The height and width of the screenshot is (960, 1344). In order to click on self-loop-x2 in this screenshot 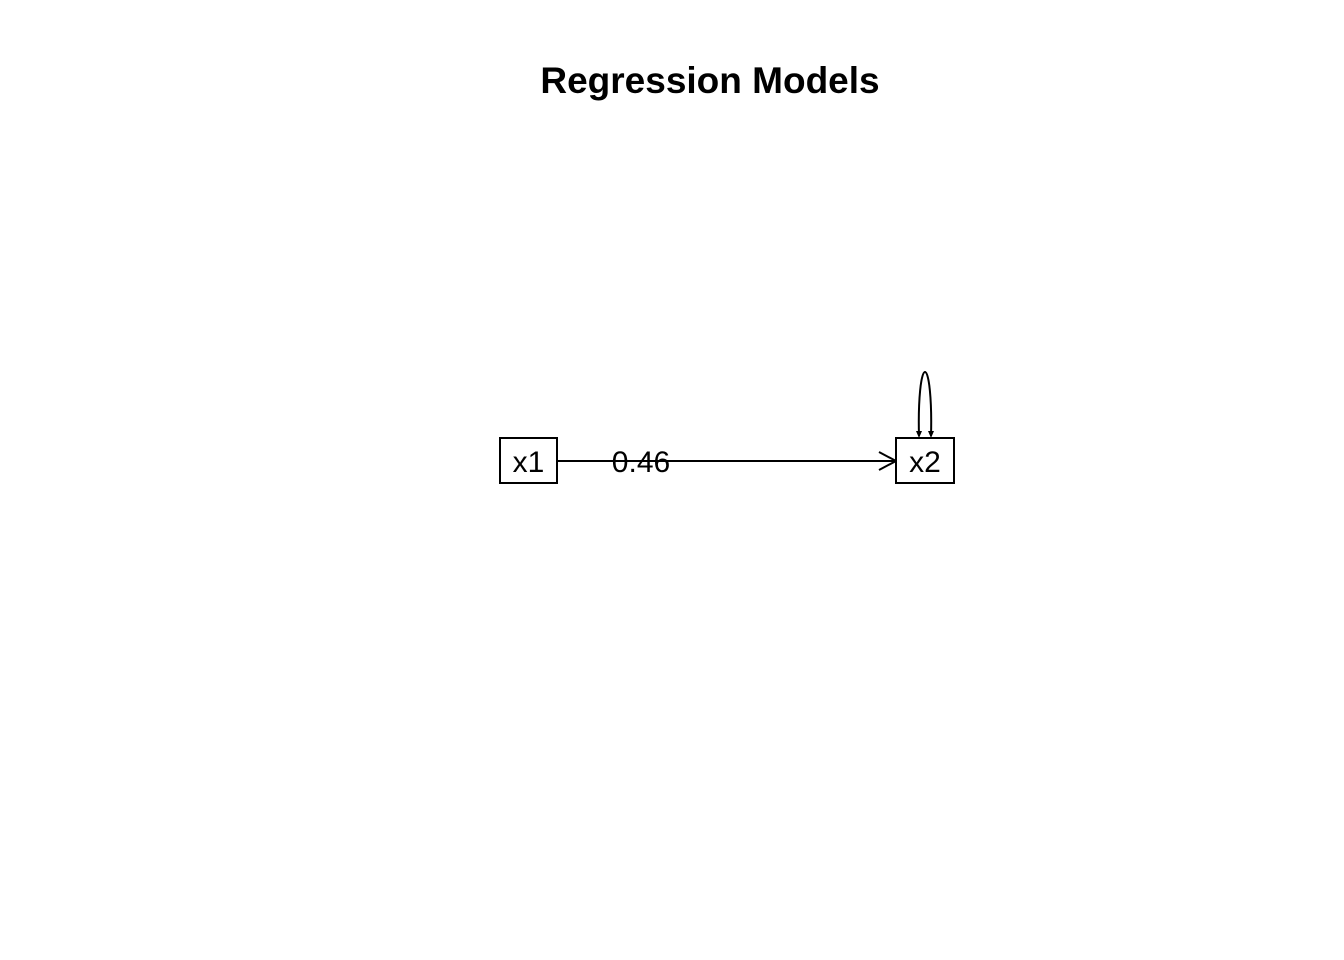, I will do `click(925, 404)`.